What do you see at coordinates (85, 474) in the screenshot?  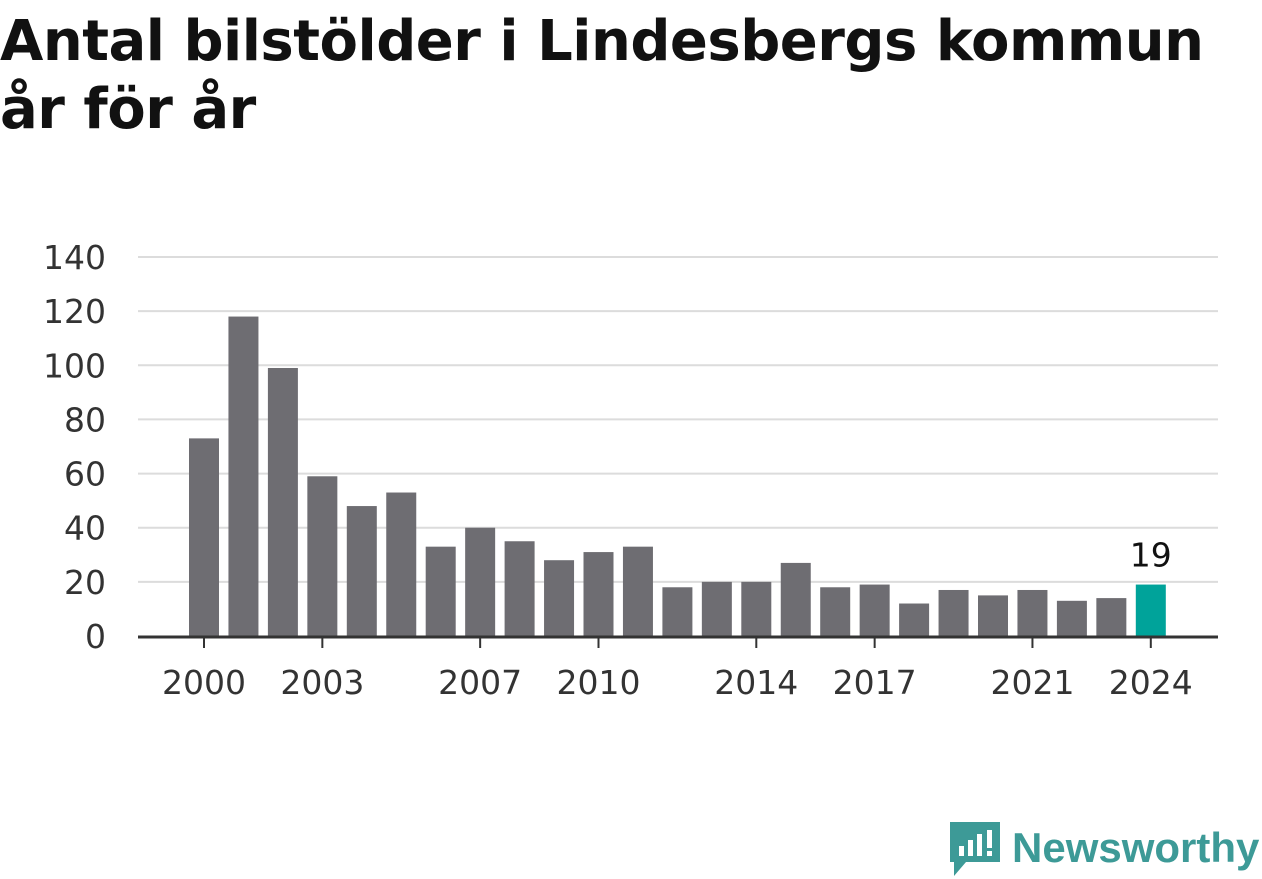 I see `y-tick-label: 60` at bounding box center [85, 474].